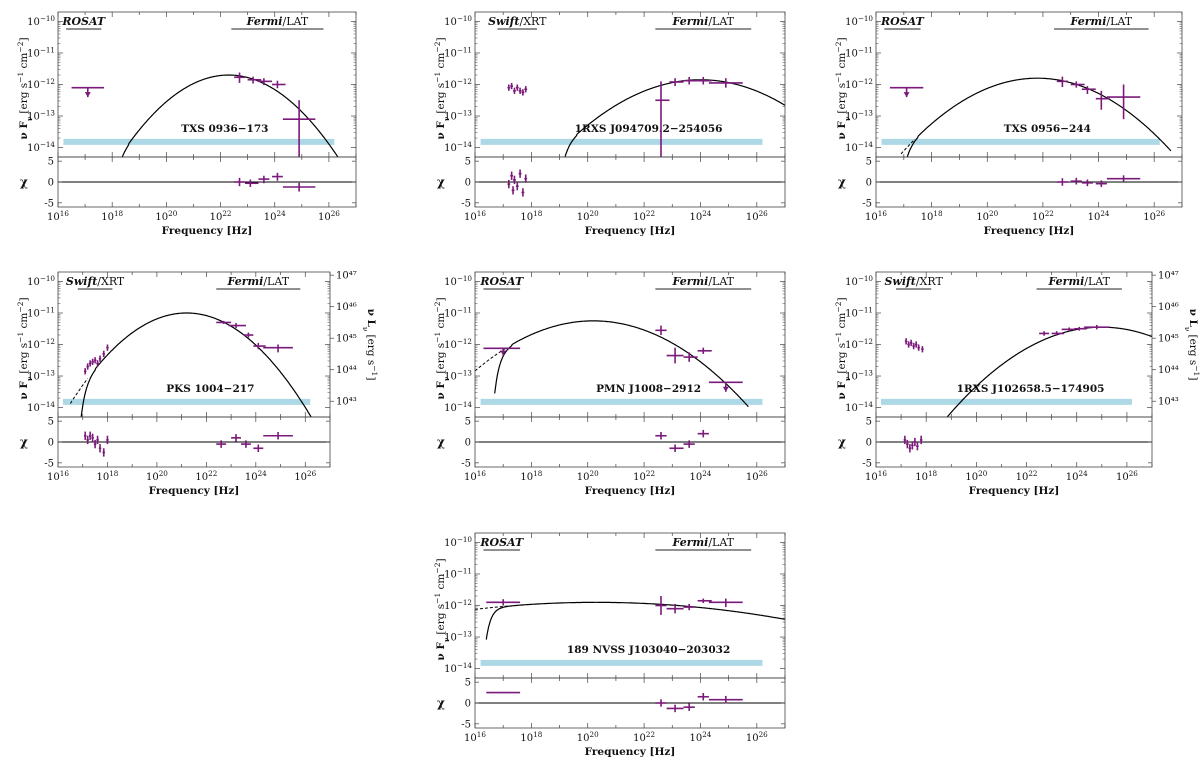 The width and height of the screenshot is (1200, 766). What do you see at coordinates (224, 129) in the screenshot?
I see `source-name: TXS 0936−173` at bounding box center [224, 129].